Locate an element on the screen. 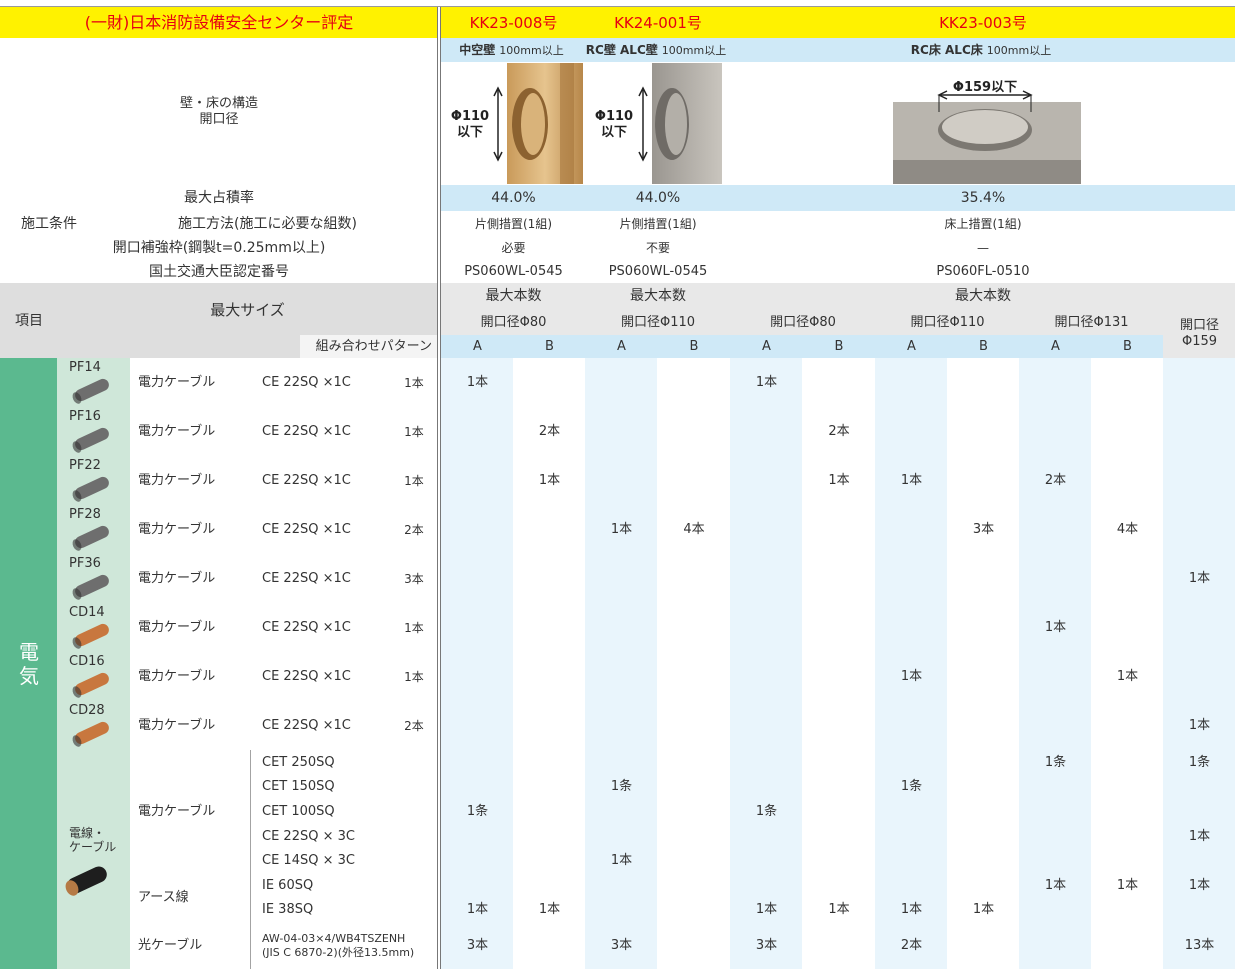  row-label: 施工条件 is located at coordinates (49, 224).